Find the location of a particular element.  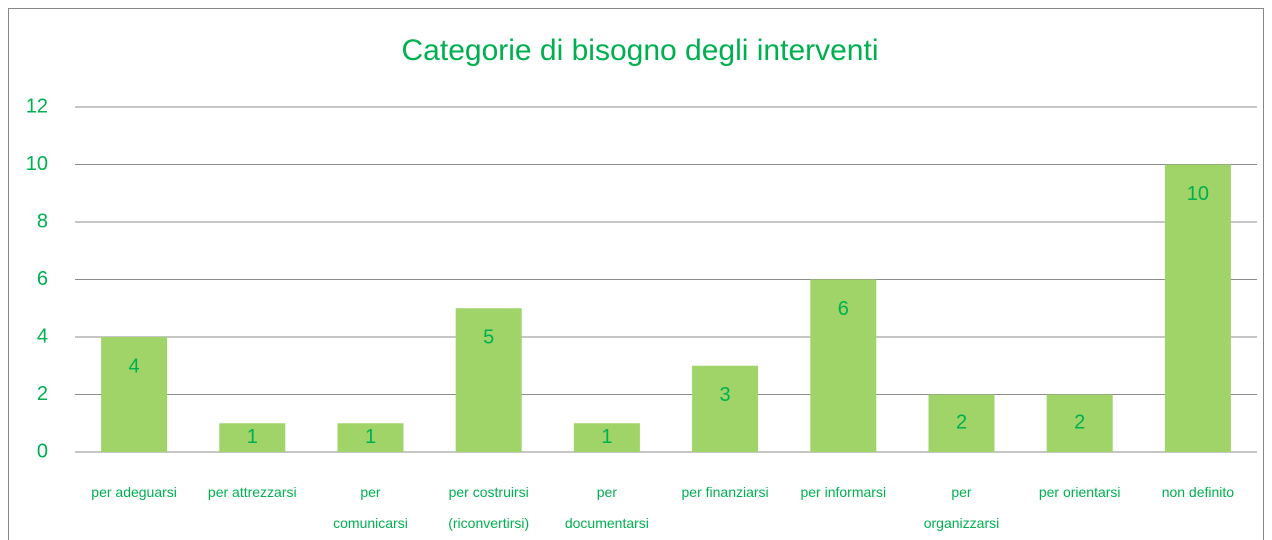

x-tick-label: per finanziarsi is located at coordinates (725, 492).